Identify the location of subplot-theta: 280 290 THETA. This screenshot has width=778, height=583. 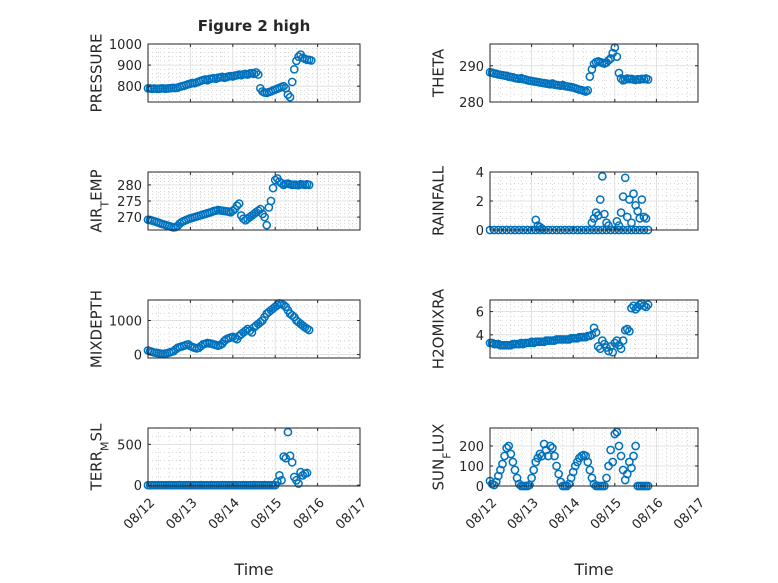
(564, 77).